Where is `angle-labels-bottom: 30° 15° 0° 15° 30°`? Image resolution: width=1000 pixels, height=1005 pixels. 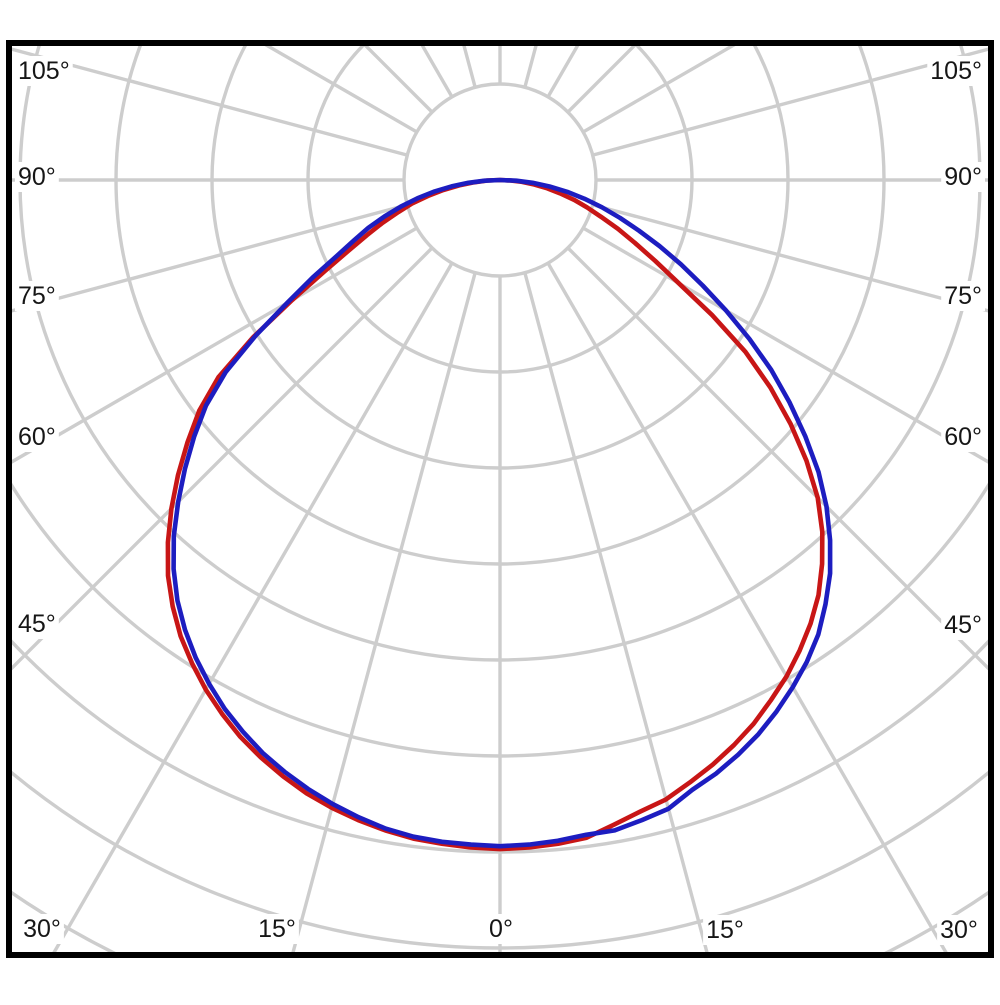
angle-labels-bottom: 30° 15° 0° 15° 30° is located at coordinates (500, 929).